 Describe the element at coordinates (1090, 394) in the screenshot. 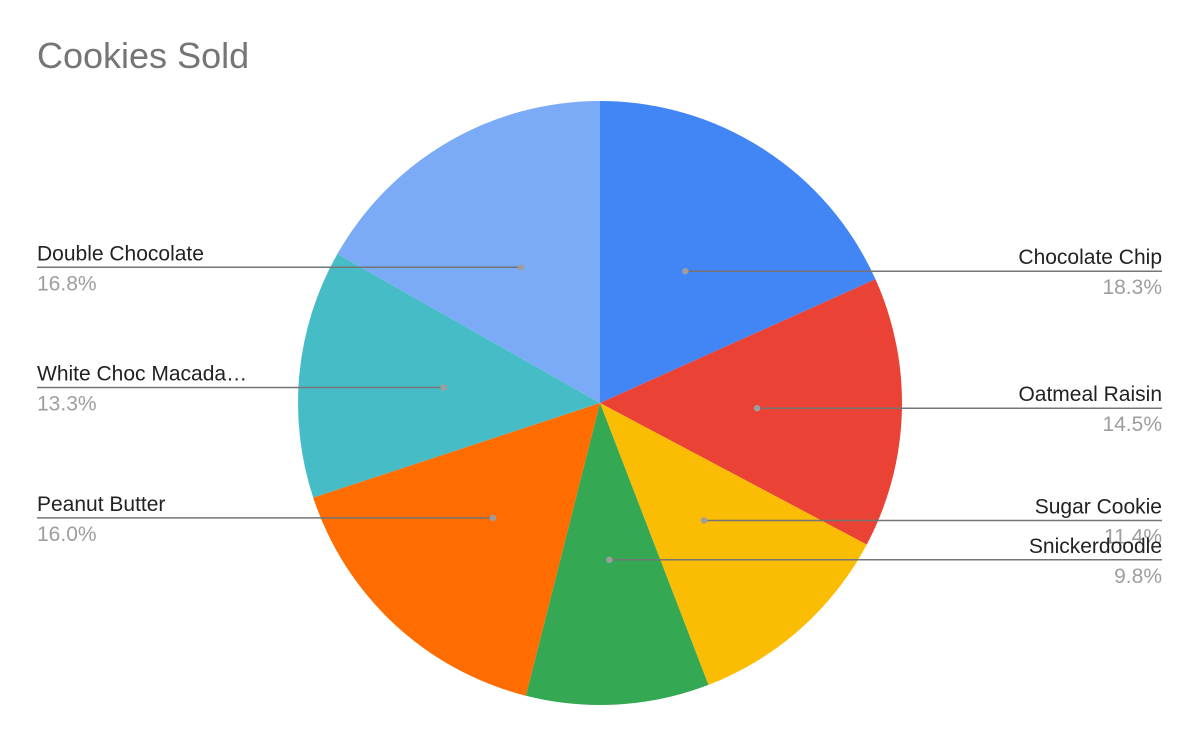

I see `slice-label-oatmeal-raisin: Oatmeal Raisin` at that location.